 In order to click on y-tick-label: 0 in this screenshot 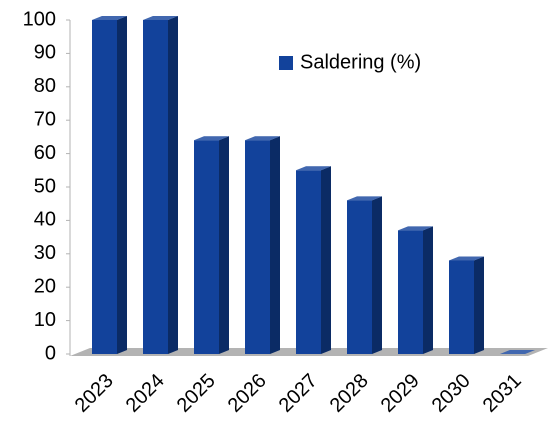, I will do `click(50, 353)`.